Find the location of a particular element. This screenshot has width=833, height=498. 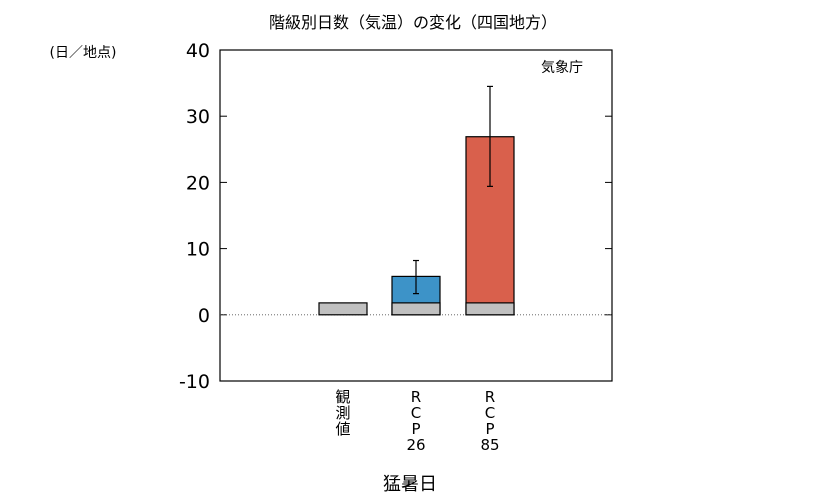

y-tick-label: 20 is located at coordinates (198, 183).